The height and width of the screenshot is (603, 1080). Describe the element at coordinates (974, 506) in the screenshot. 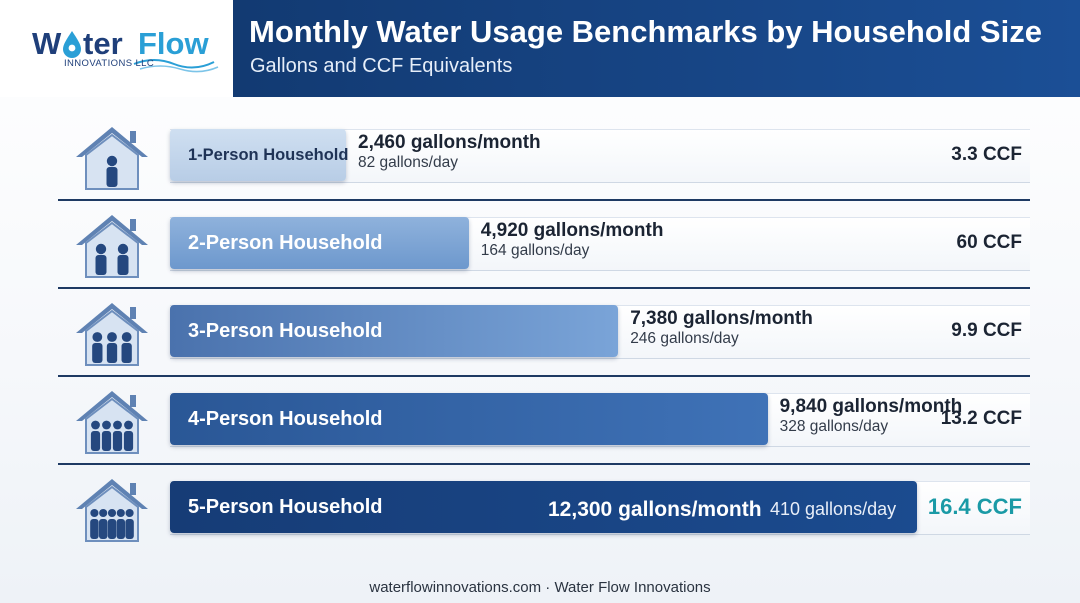

I see `ccf-value: 16.4 CCF` at that location.